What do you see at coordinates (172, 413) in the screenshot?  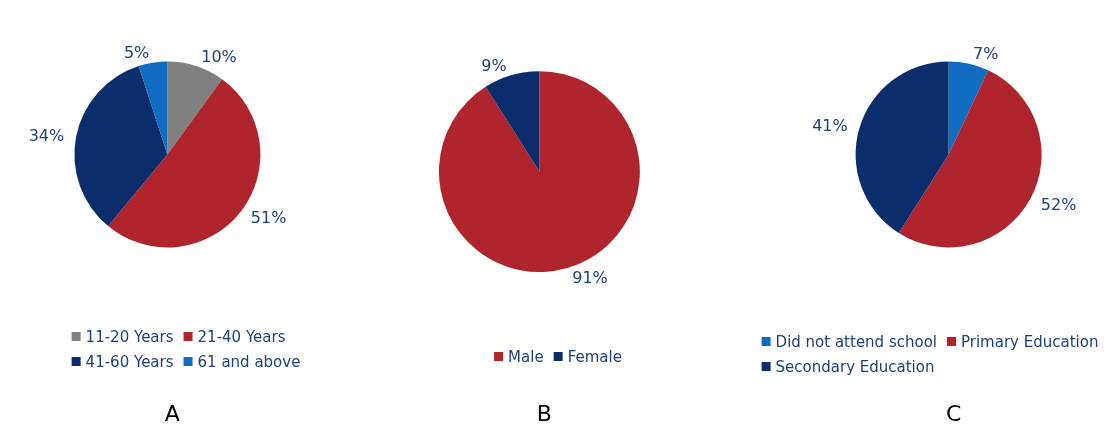 I see `text: A` at bounding box center [172, 413].